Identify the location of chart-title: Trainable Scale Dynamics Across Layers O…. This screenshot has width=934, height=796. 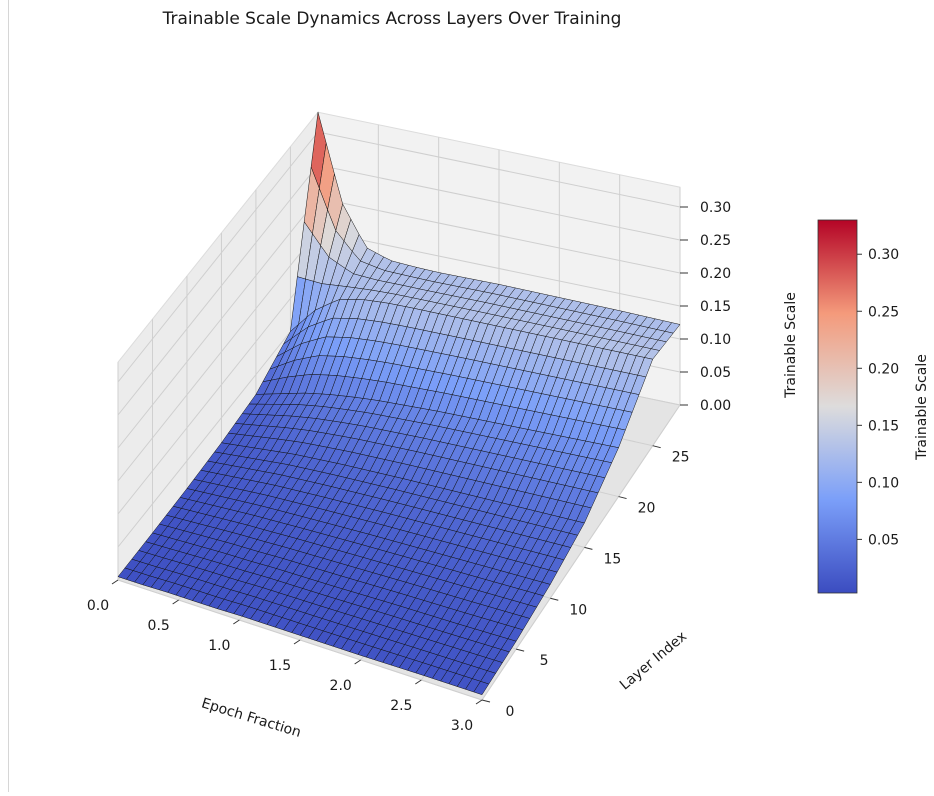
(392, 19).